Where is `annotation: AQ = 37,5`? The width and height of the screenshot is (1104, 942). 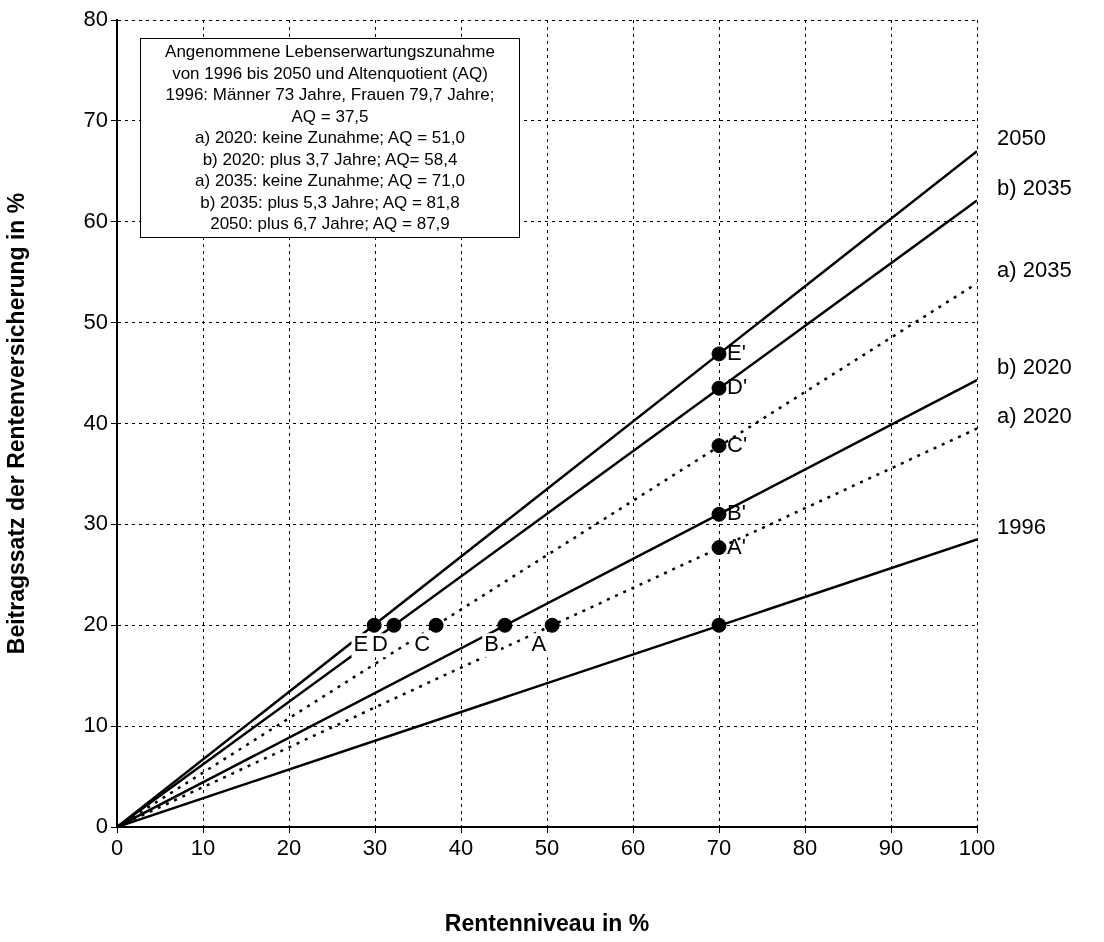 annotation: AQ = 37,5 is located at coordinates (330, 116).